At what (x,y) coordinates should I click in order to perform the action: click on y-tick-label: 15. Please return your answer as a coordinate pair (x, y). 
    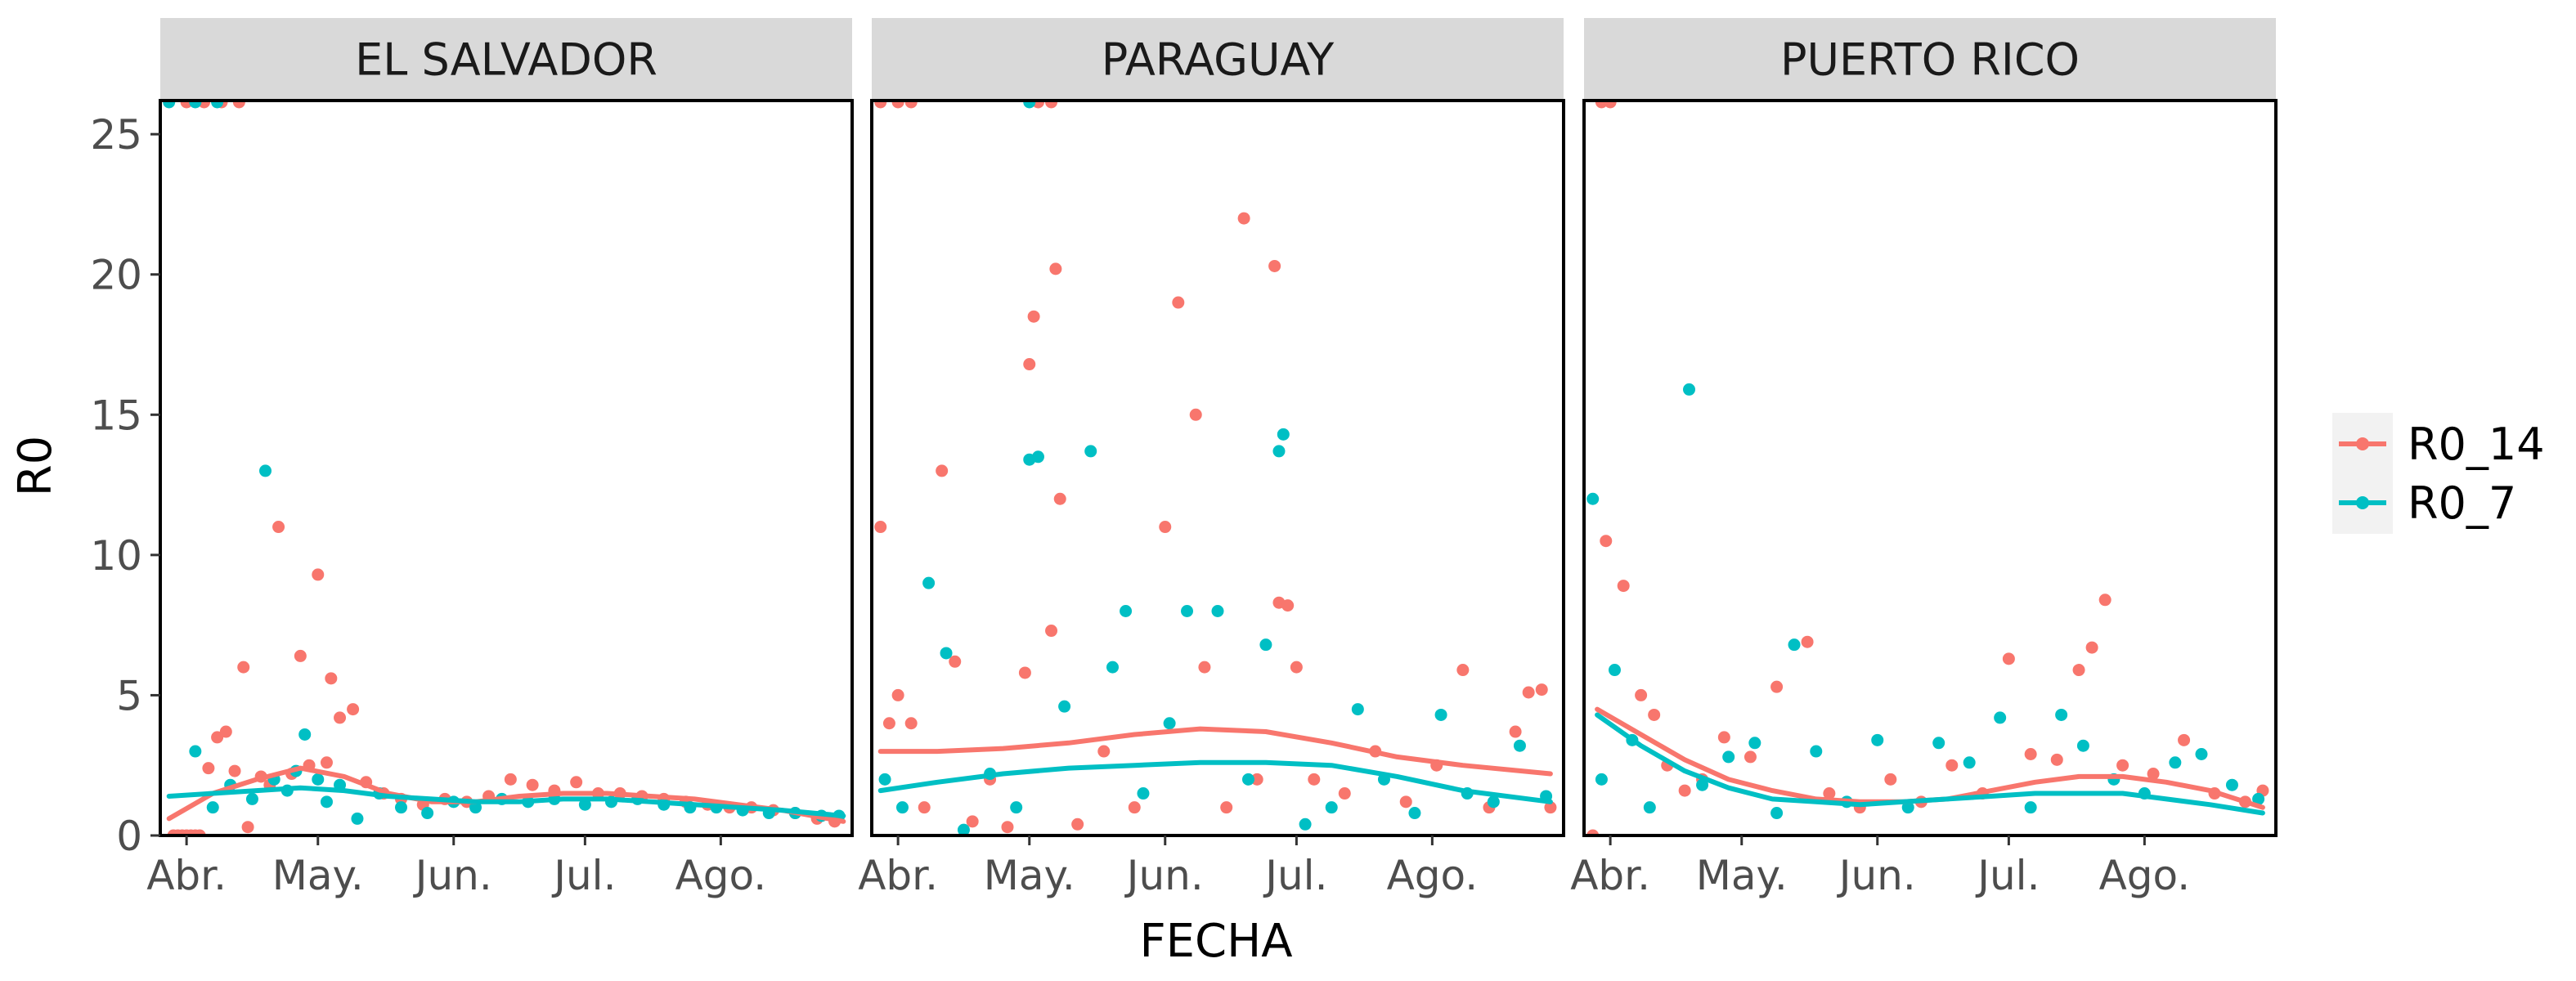
    Looking at the image, I should click on (116, 415).